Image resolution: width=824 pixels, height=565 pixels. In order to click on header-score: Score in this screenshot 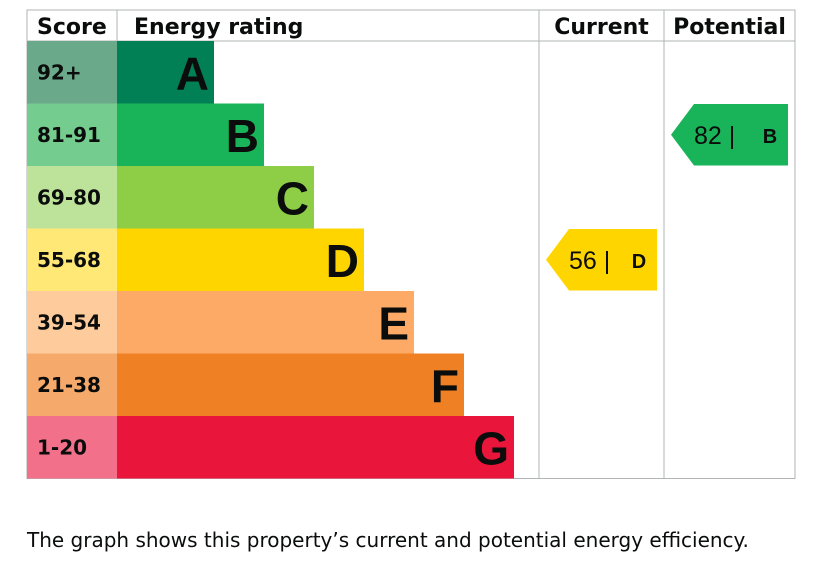, I will do `click(72, 27)`.